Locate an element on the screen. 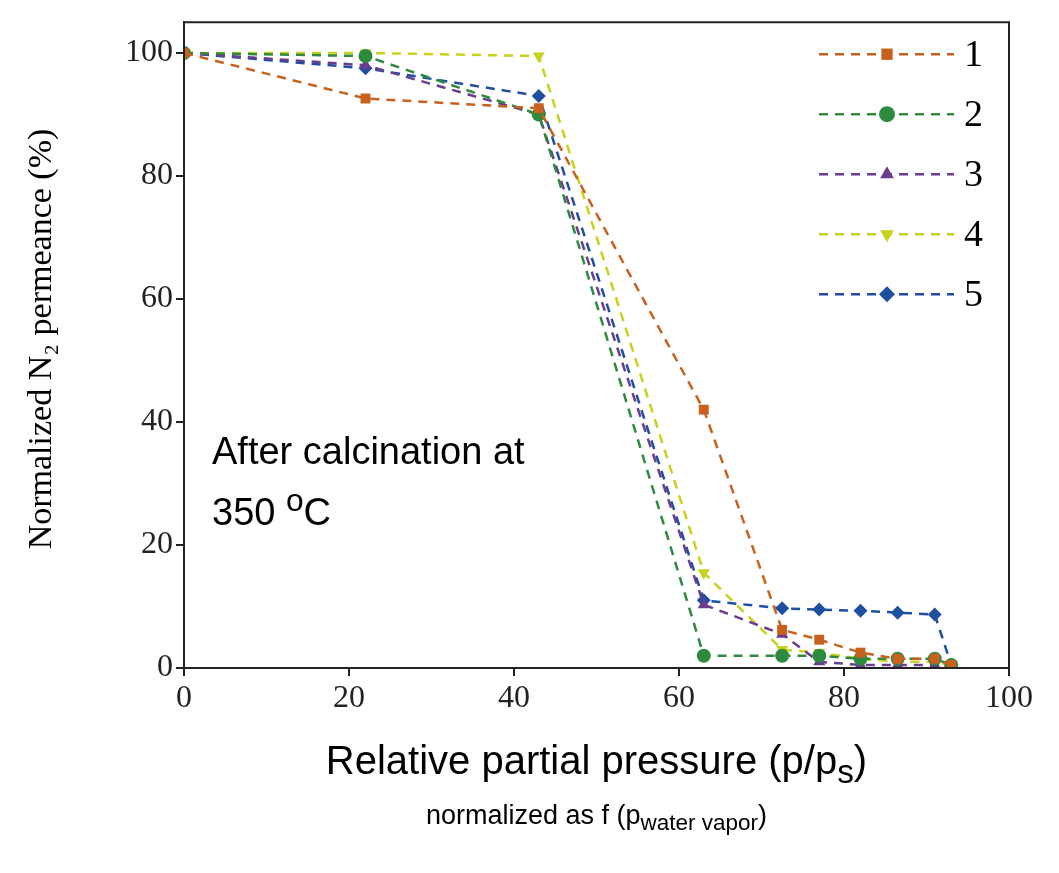 Image resolution: width=1059 pixels, height=873 pixels. y-tick-label: 80 is located at coordinates (157, 173).